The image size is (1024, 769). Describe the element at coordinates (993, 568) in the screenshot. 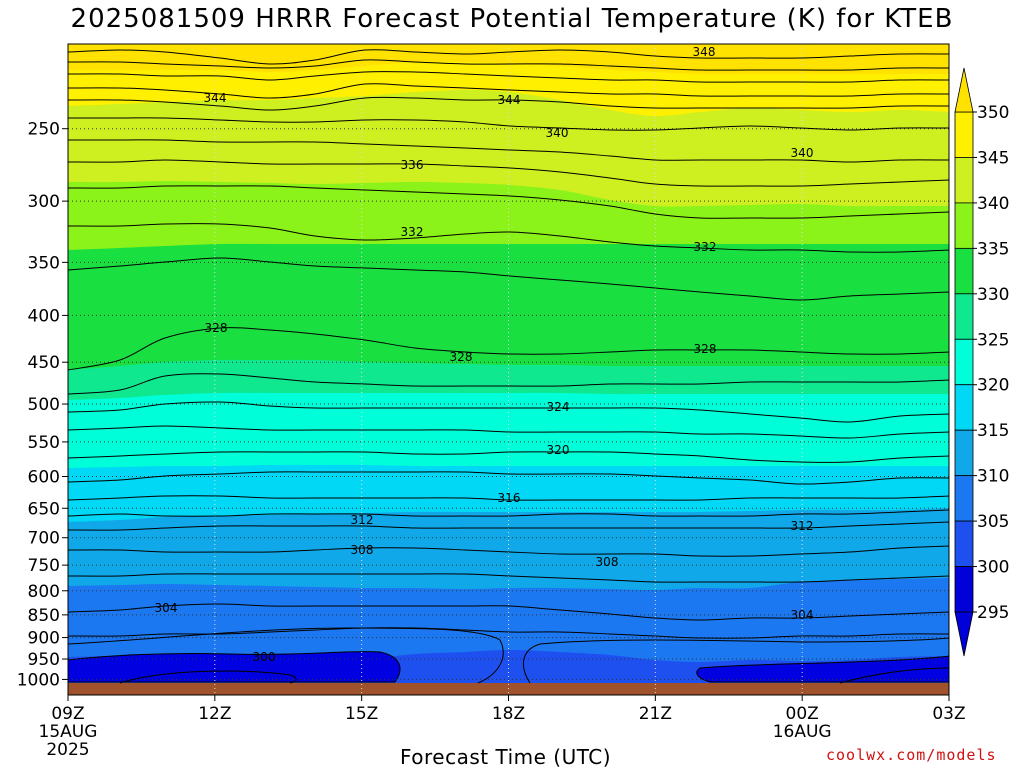

I see `colorbar-label: 300` at that location.